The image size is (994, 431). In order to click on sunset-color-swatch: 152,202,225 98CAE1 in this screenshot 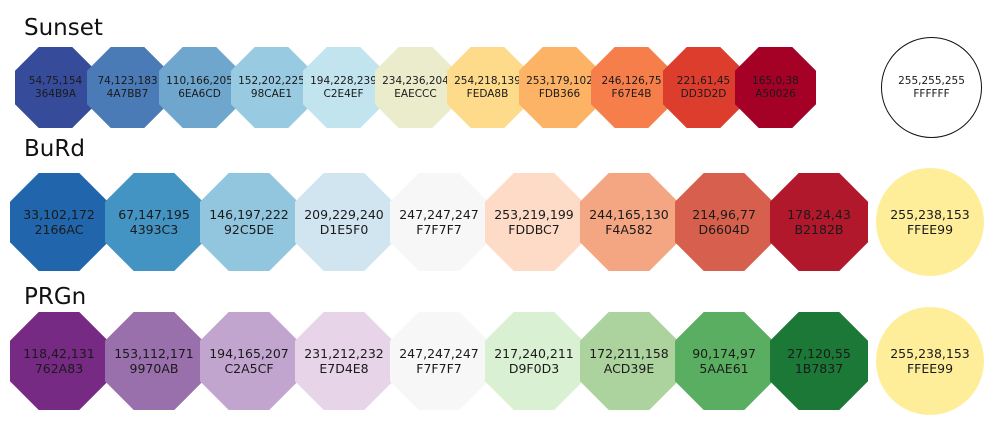, I will do `click(271, 87)`.